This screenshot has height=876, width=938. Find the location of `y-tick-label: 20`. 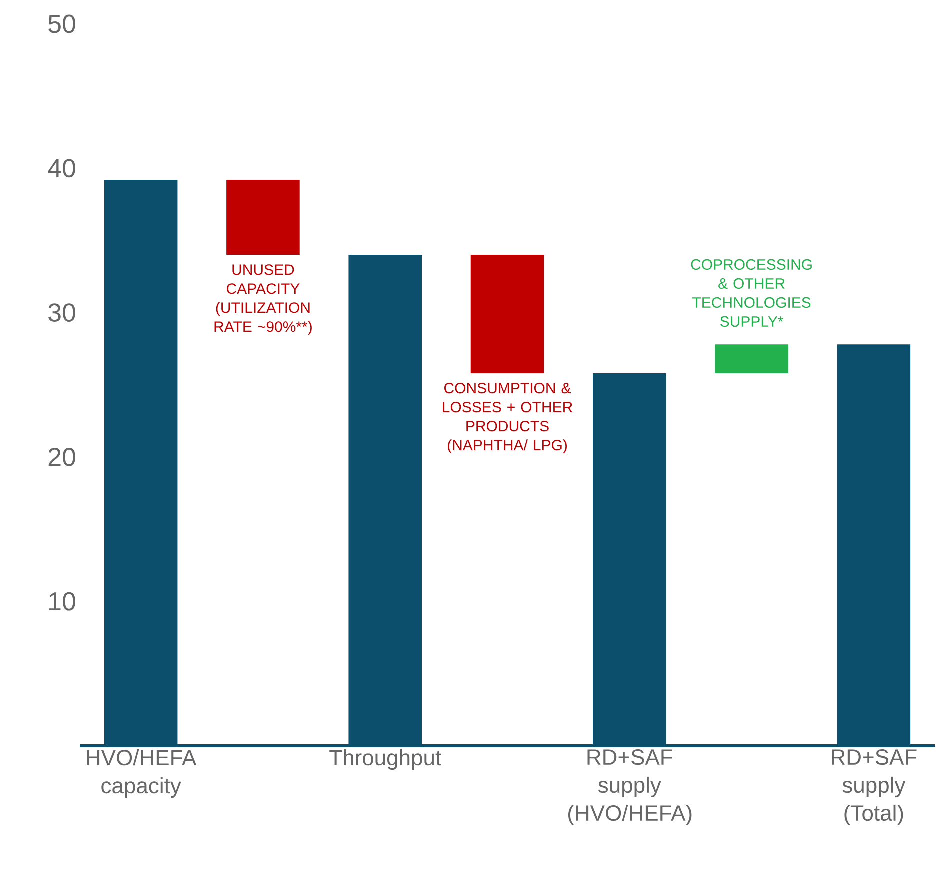

y-tick-label: 20 is located at coordinates (62, 457).